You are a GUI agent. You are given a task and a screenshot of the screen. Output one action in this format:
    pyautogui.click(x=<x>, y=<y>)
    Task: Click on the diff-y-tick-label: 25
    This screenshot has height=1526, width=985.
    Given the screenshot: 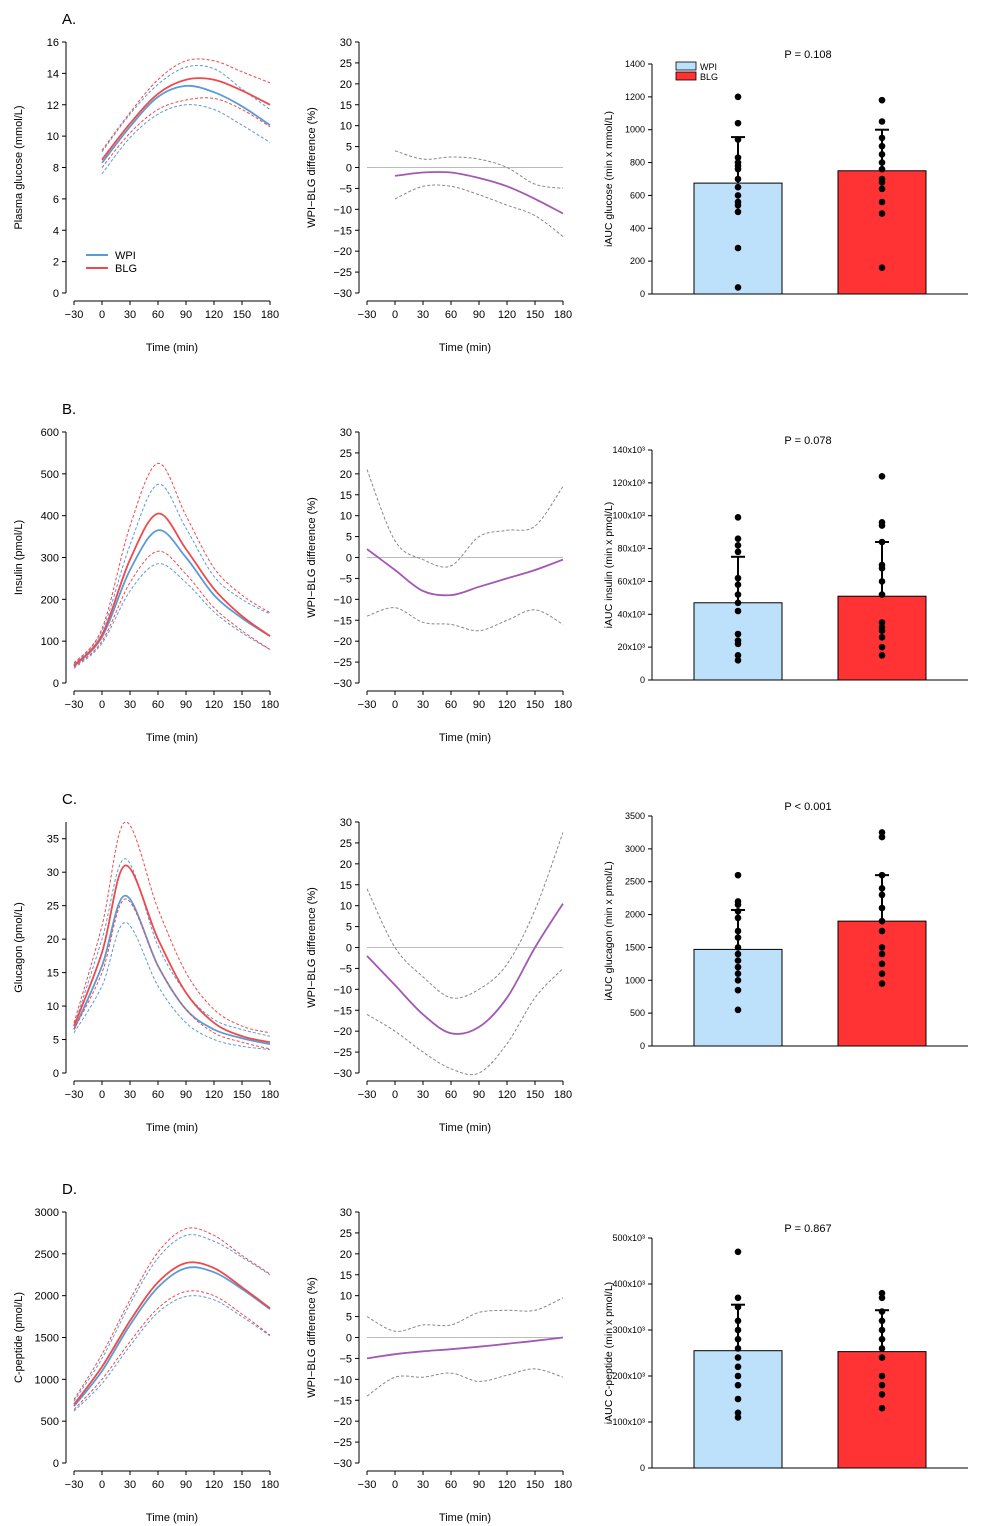 What is the action you would take?
    pyautogui.click(x=346, y=64)
    